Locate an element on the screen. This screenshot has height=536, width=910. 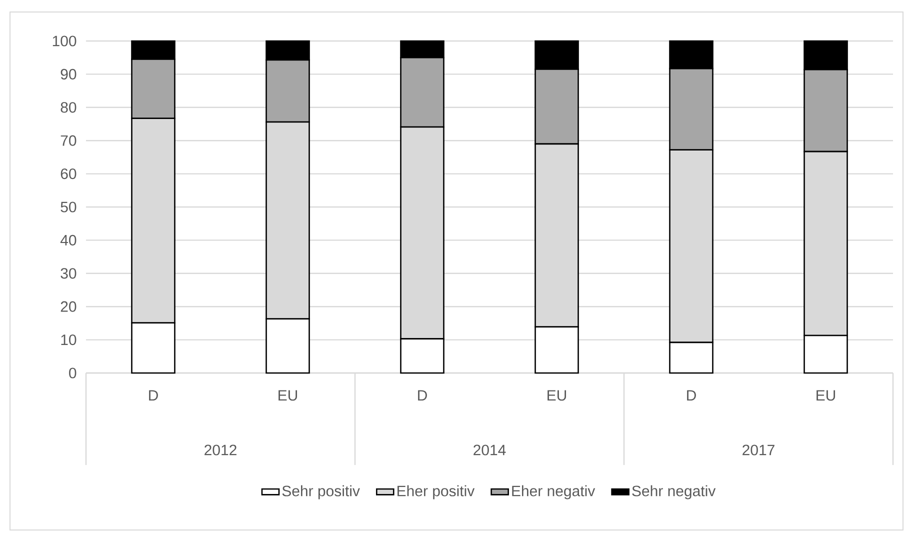
y-tick-label: 40 is located at coordinates (68, 240).